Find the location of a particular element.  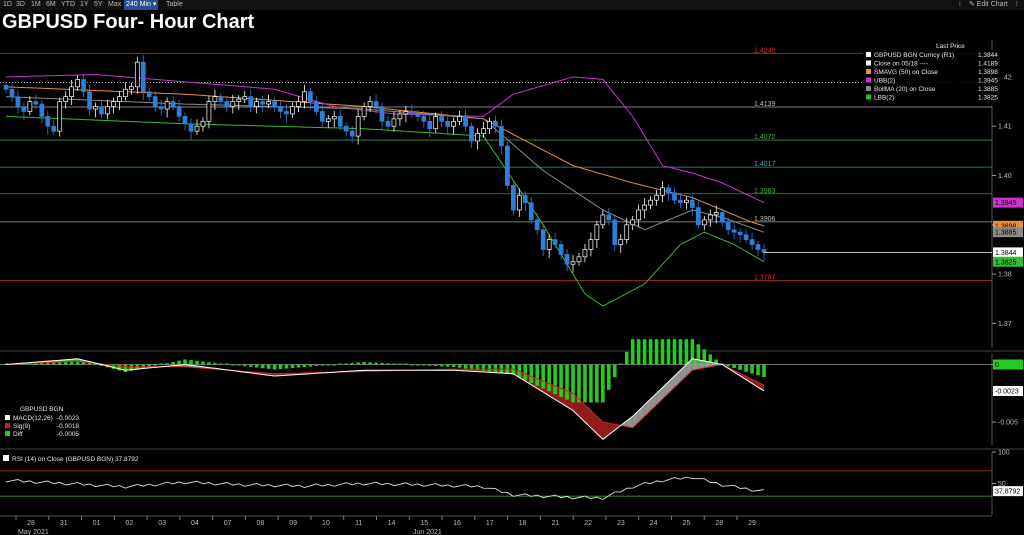

edit-chart-button: ✎ Edit Chart is located at coordinates (988, 4).